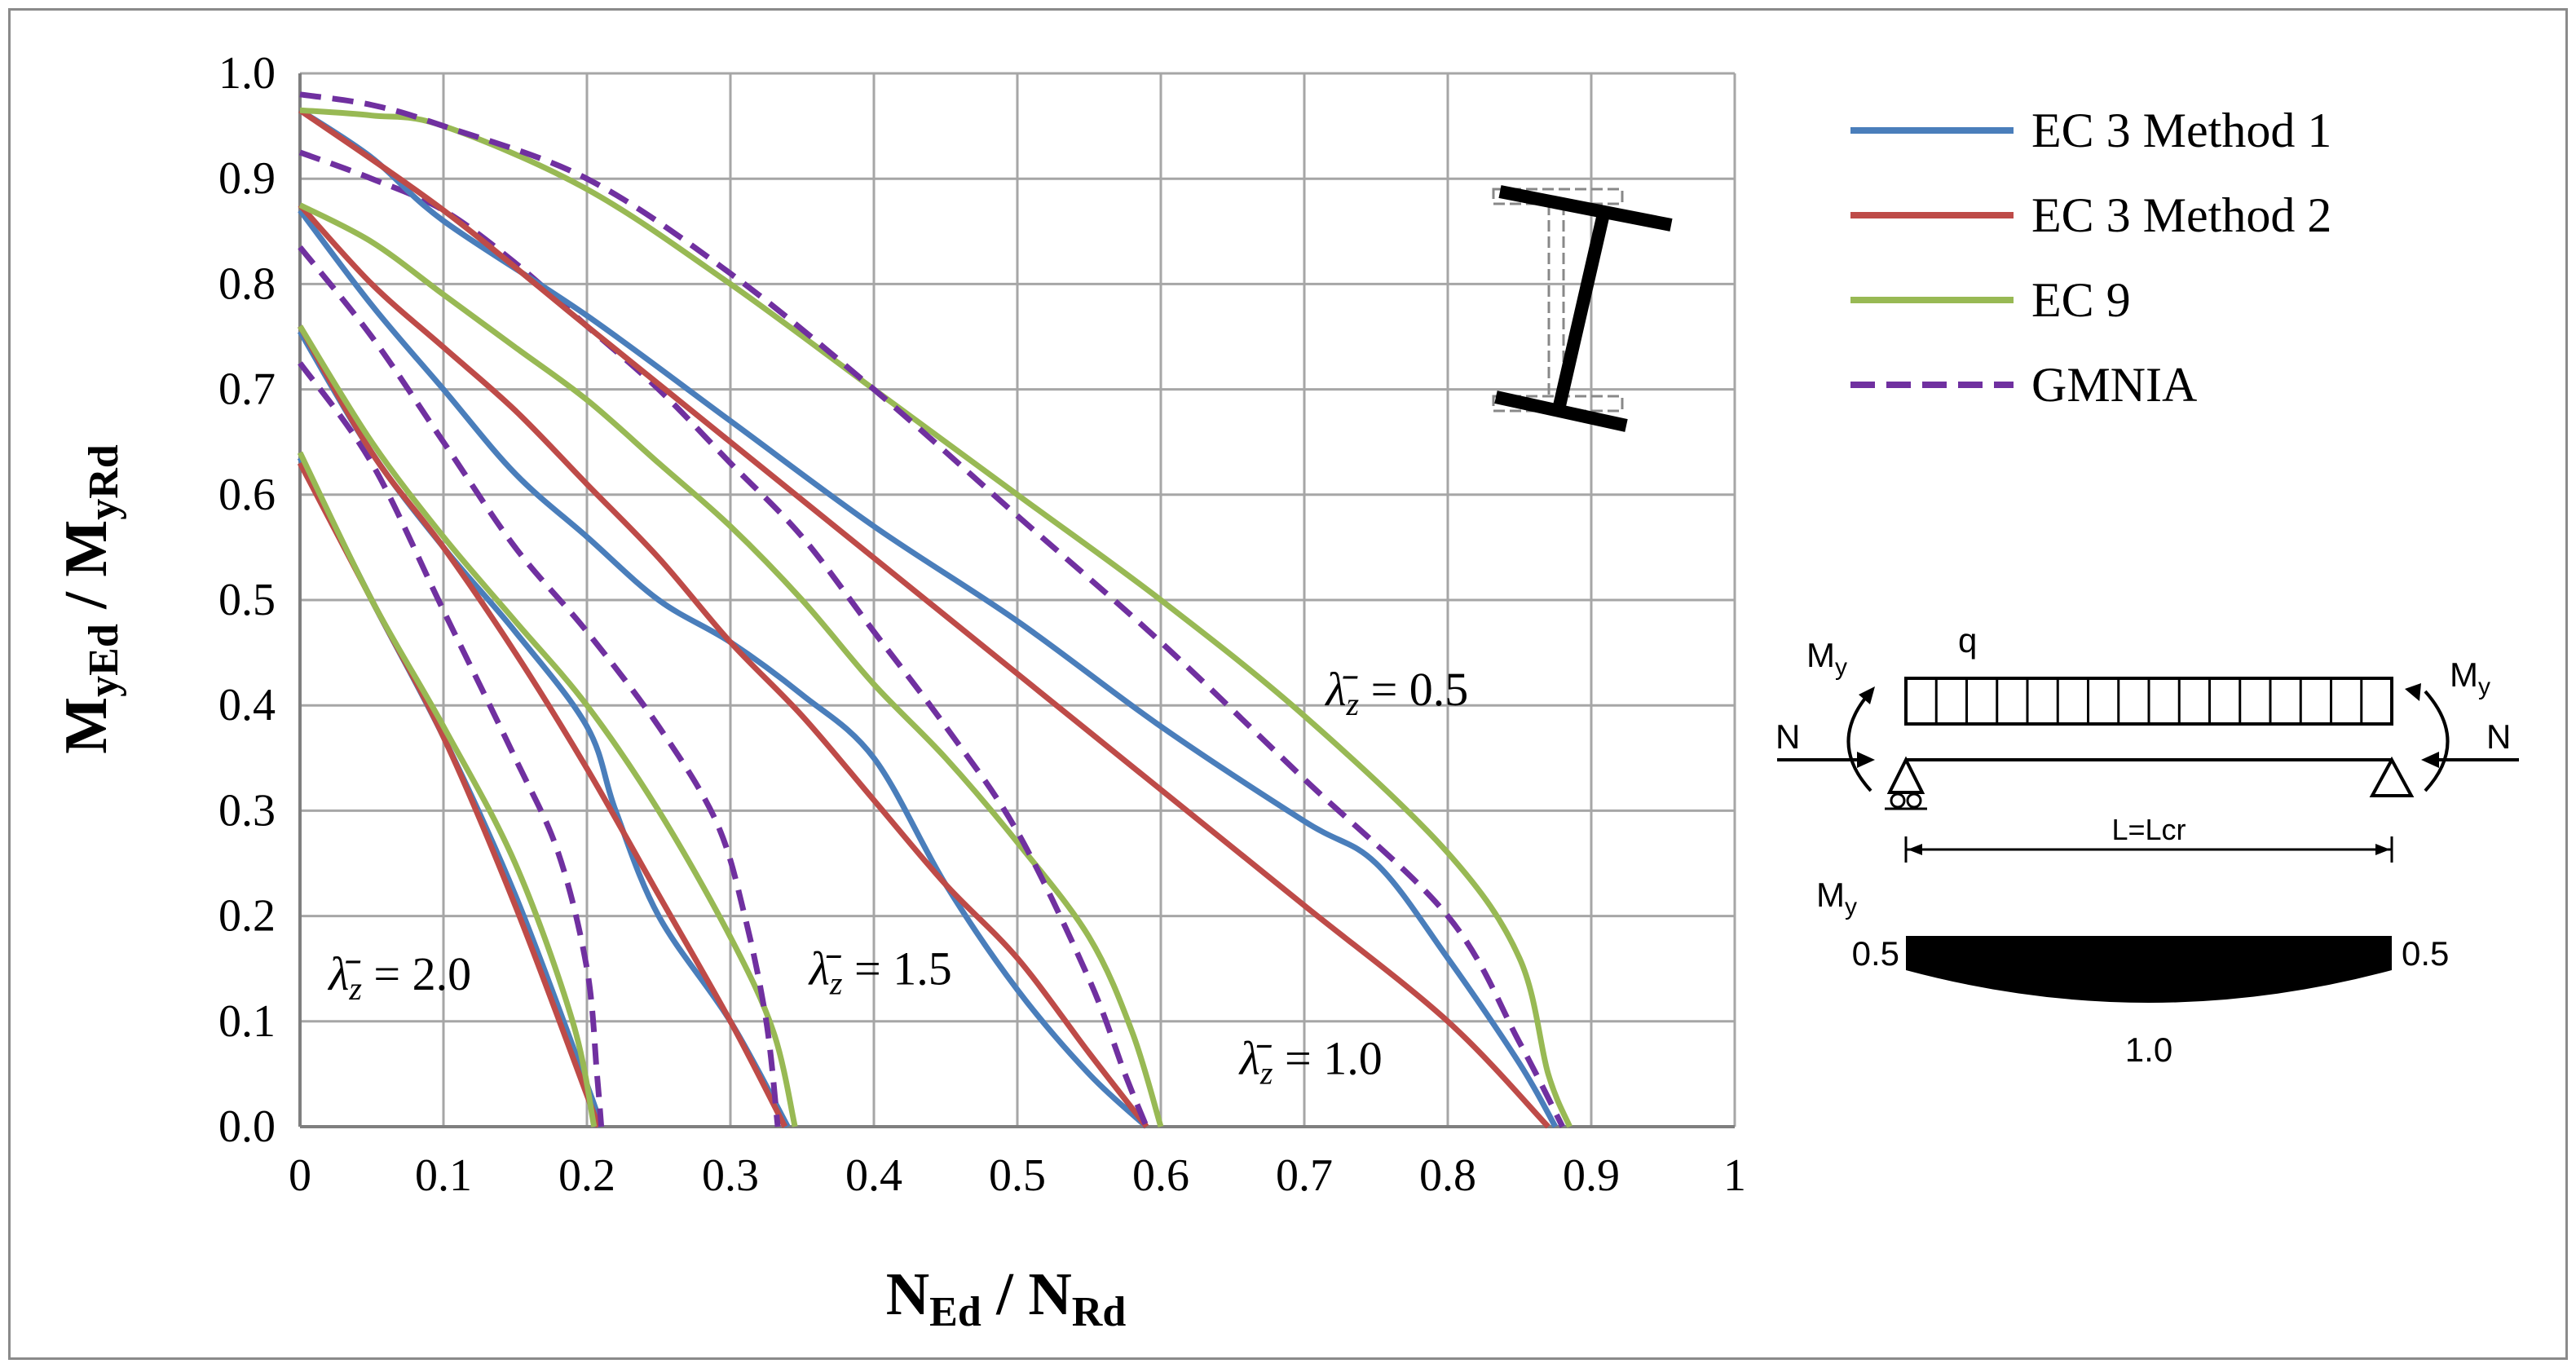 Image resolution: width=2576 pixels, height=1368 pixels. I want to click on moment-diagram-shape, so click(2149, 970).